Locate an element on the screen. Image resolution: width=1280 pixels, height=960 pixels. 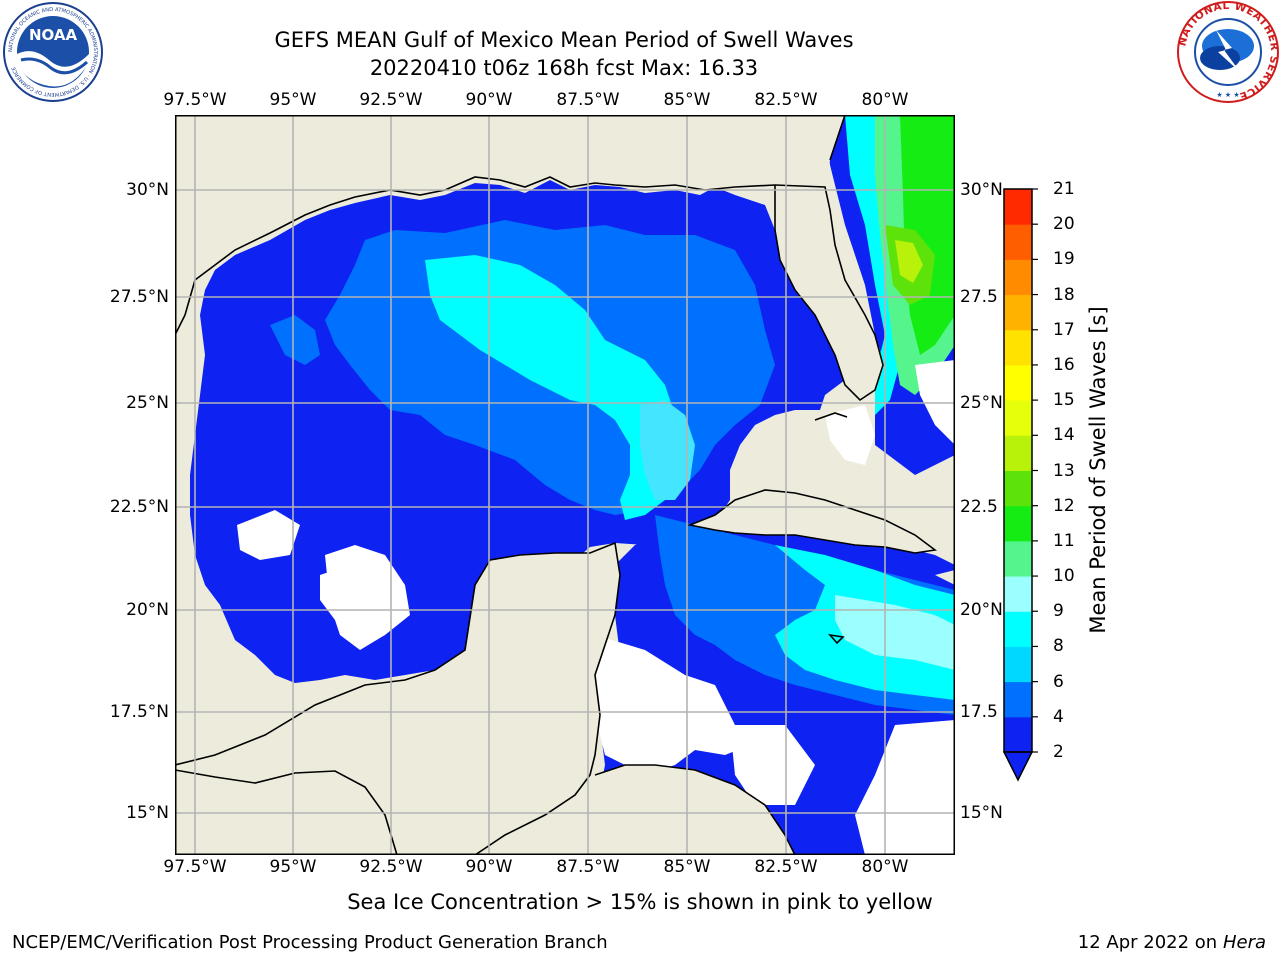
colorbar is located at coordinates (1020, 485).